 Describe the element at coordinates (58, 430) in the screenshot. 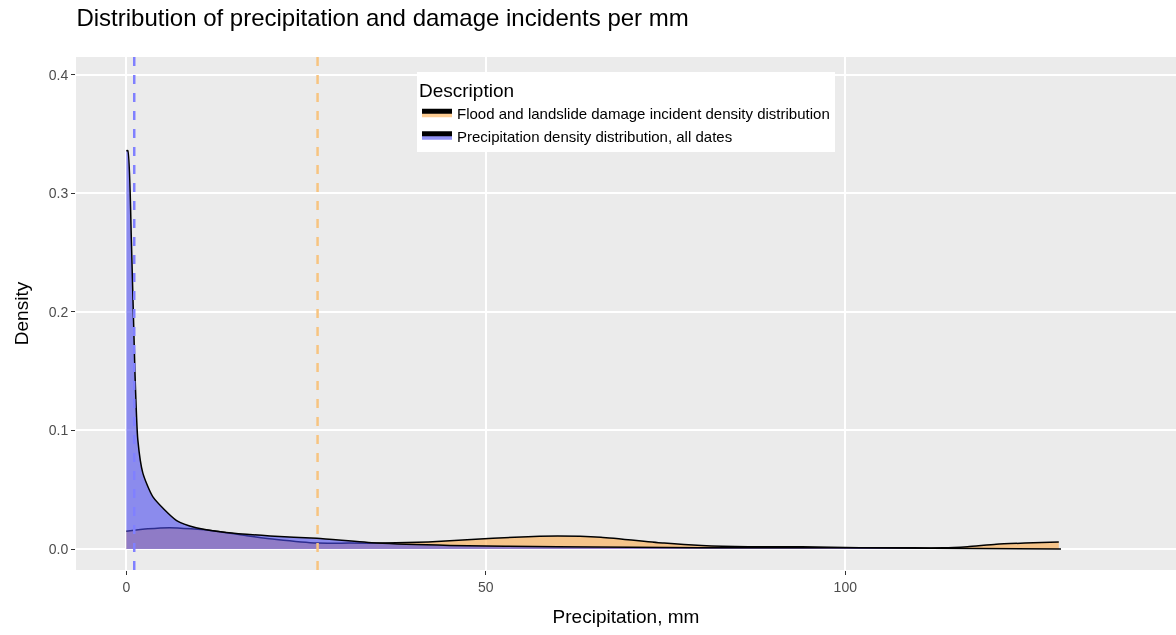

I see `y-tick-label: 0.1` at that location.